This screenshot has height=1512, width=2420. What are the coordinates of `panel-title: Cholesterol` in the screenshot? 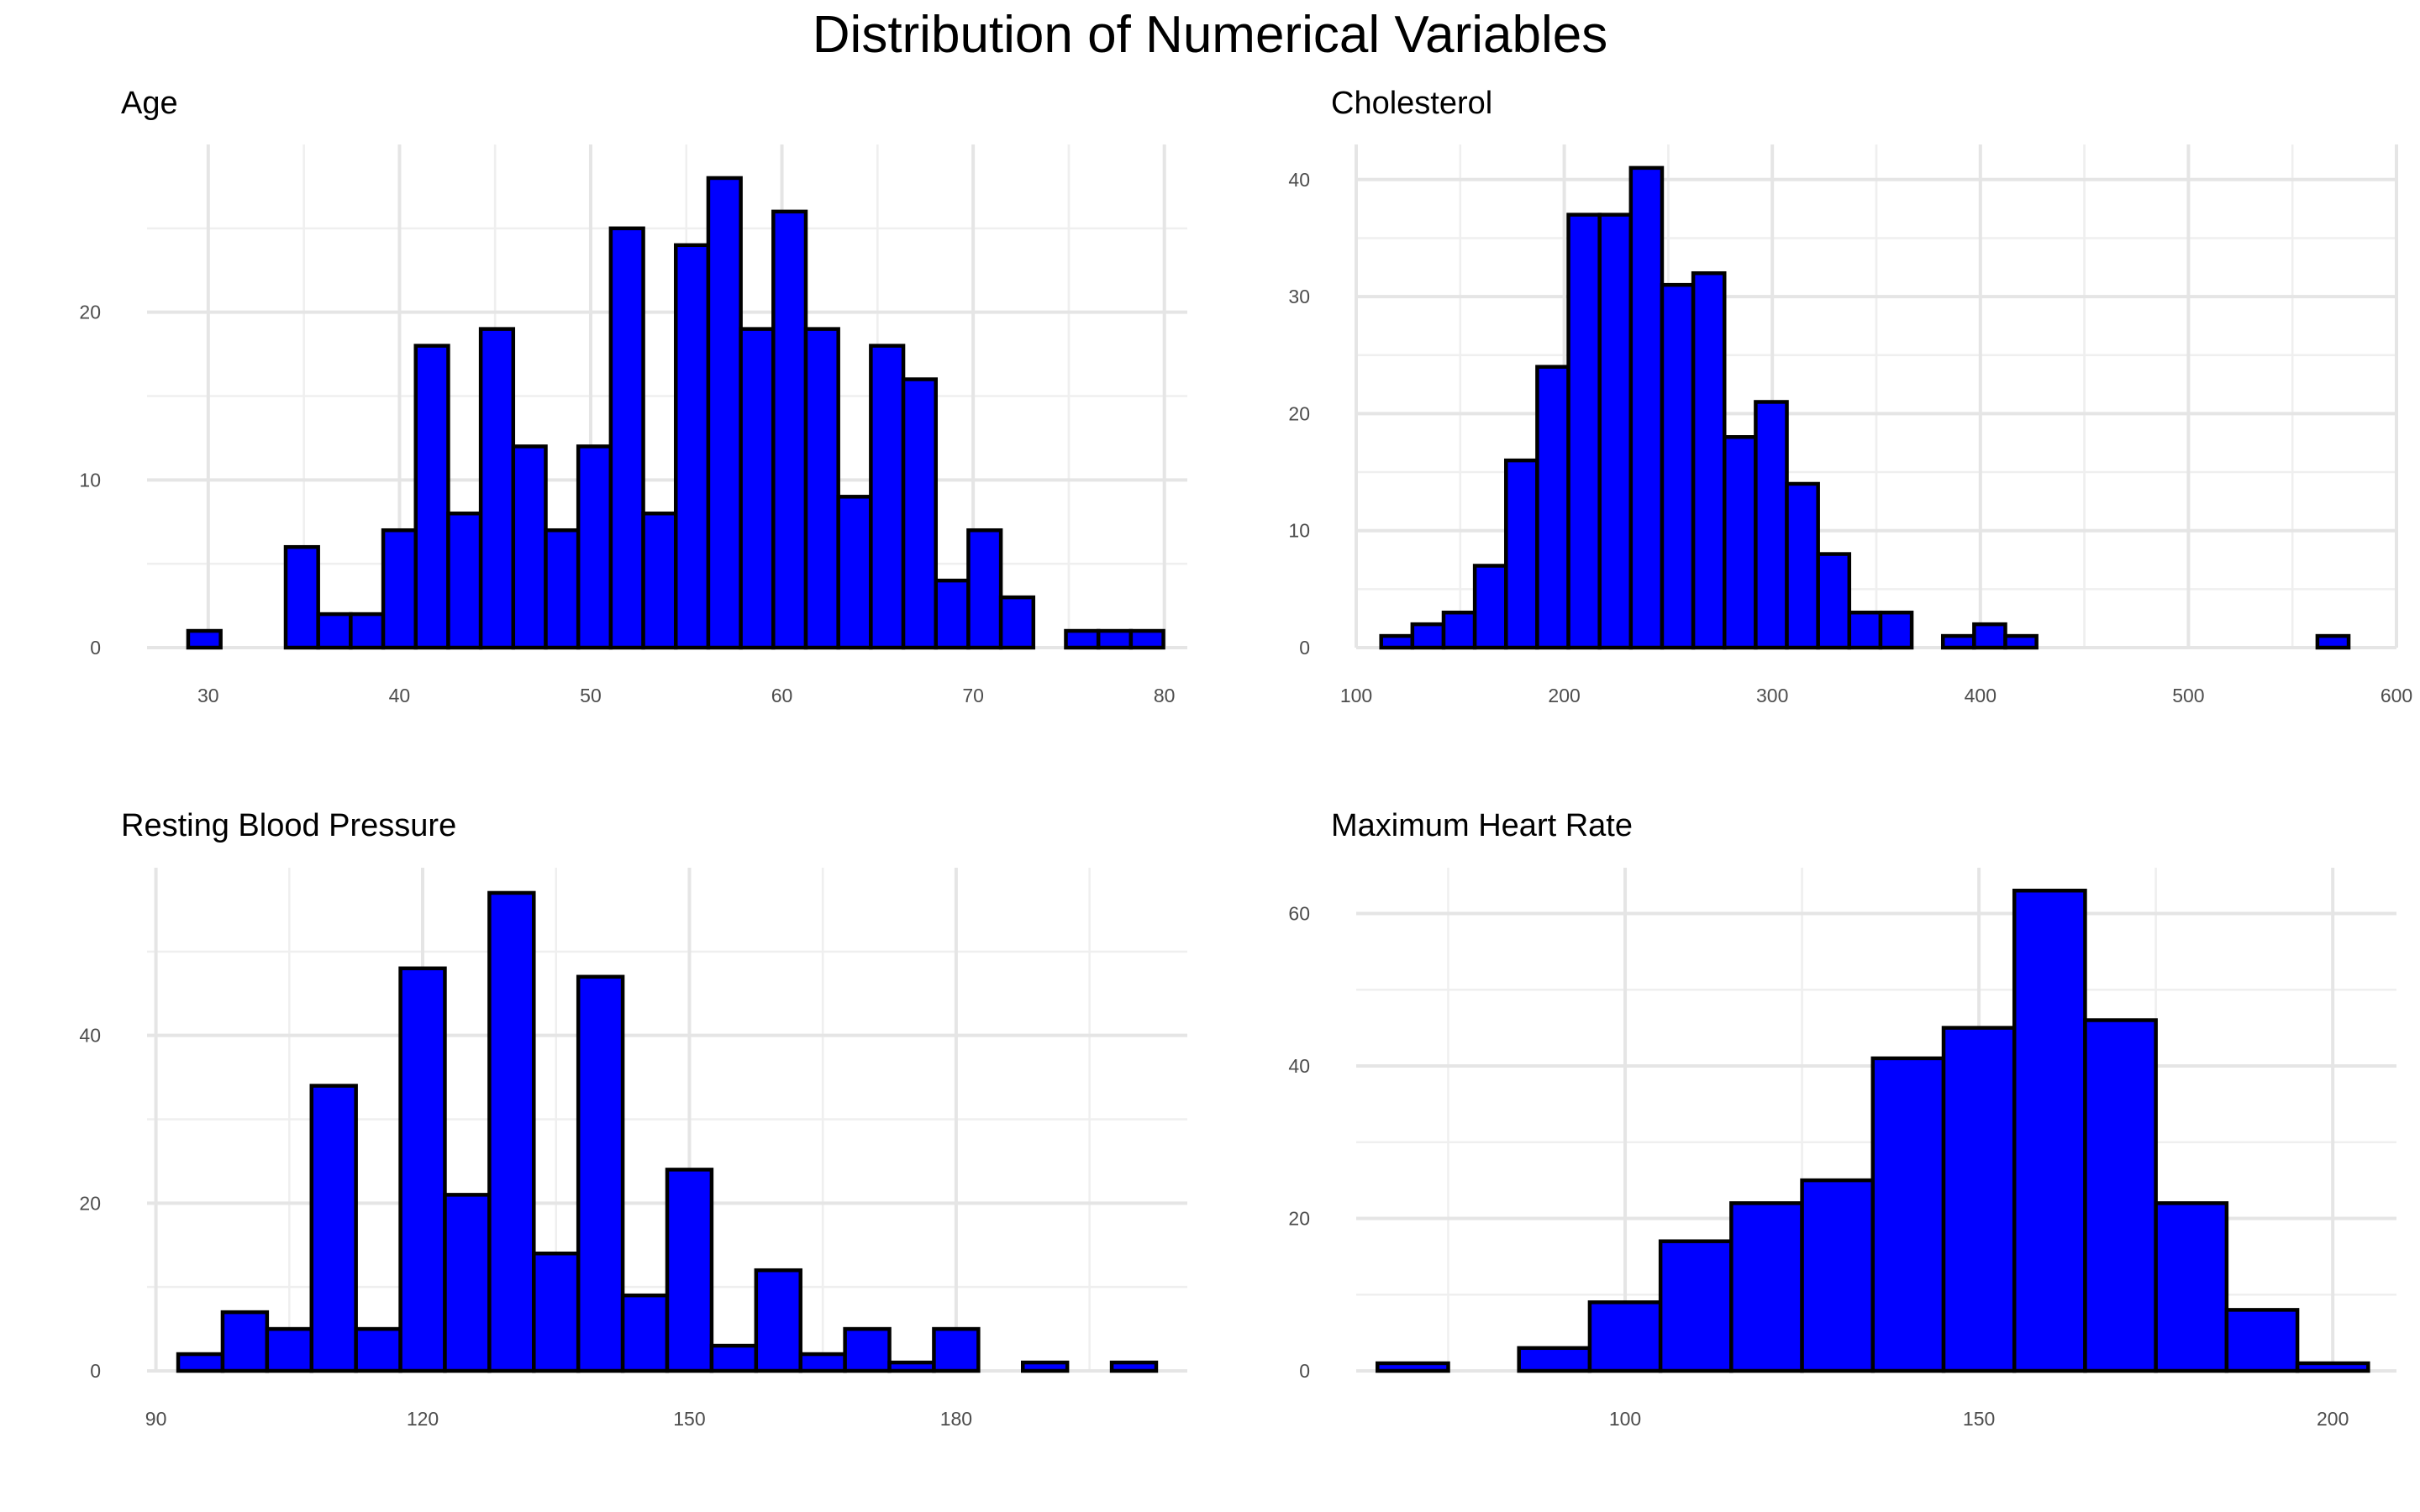 It's located at (1411, 103).